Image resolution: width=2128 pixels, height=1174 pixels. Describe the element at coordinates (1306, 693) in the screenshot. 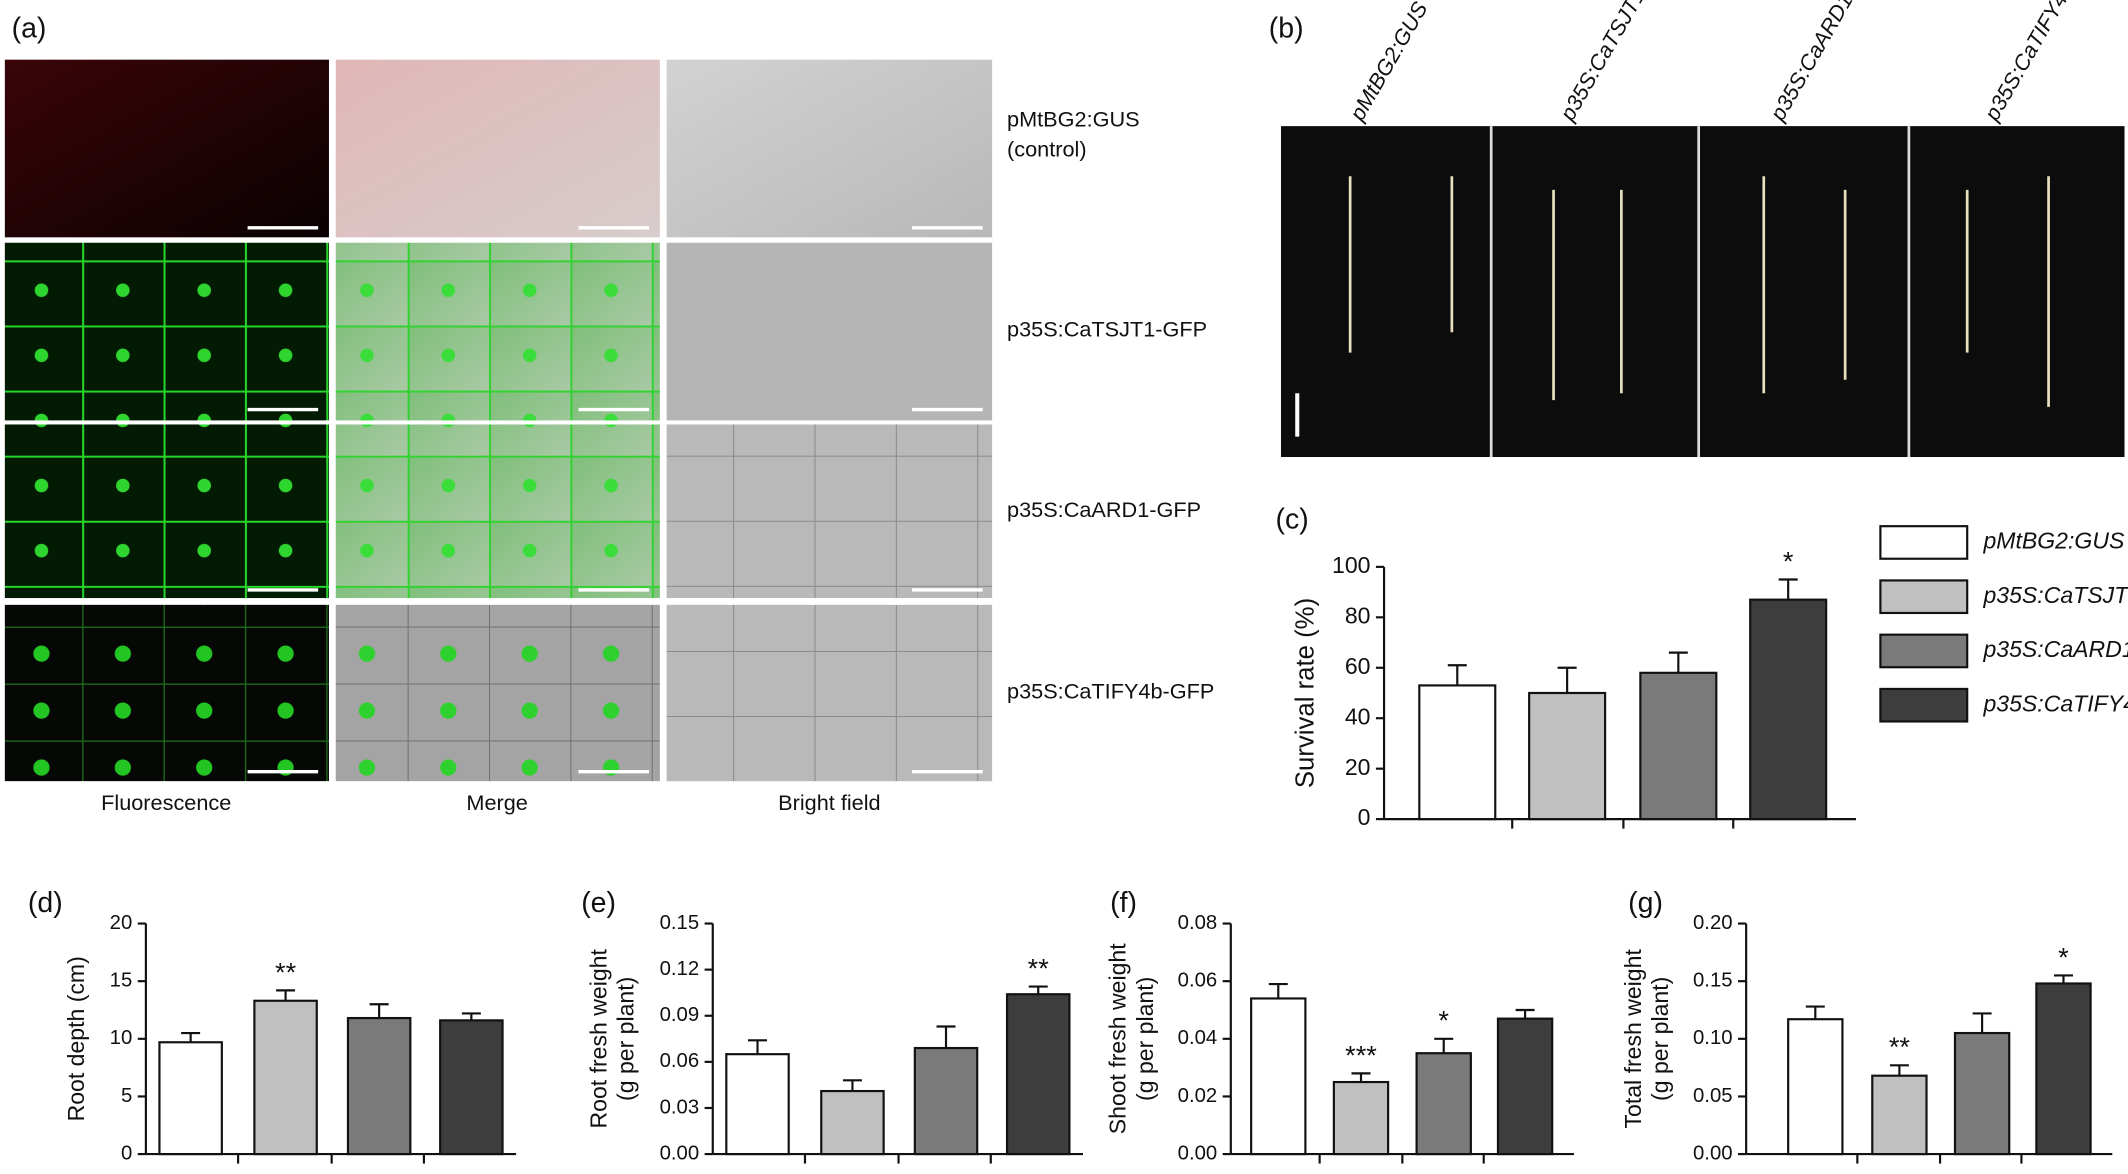

I see `y-axis-label: Survival rate (%)` at that location.